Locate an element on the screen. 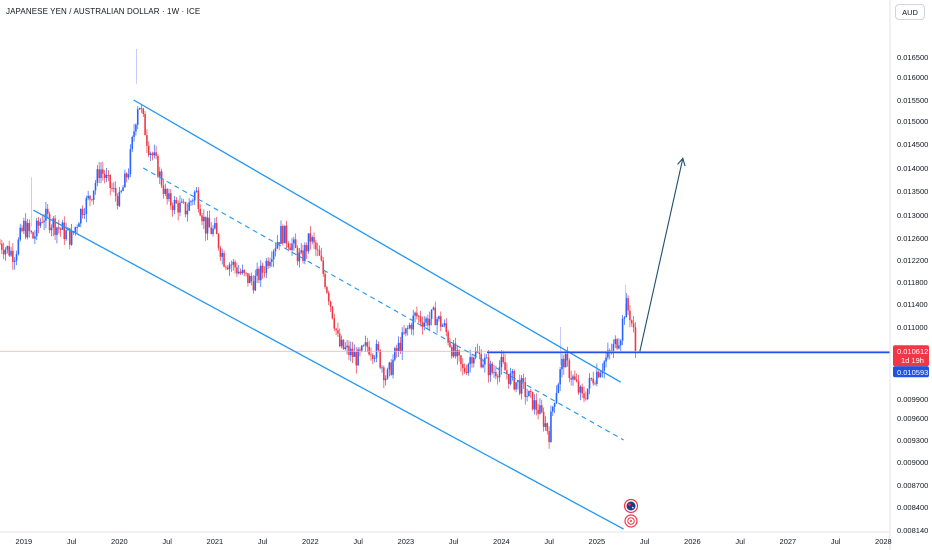 The image size is (932, 550). y-tick-label: 0.016500 is located at coordinates (912, 57).